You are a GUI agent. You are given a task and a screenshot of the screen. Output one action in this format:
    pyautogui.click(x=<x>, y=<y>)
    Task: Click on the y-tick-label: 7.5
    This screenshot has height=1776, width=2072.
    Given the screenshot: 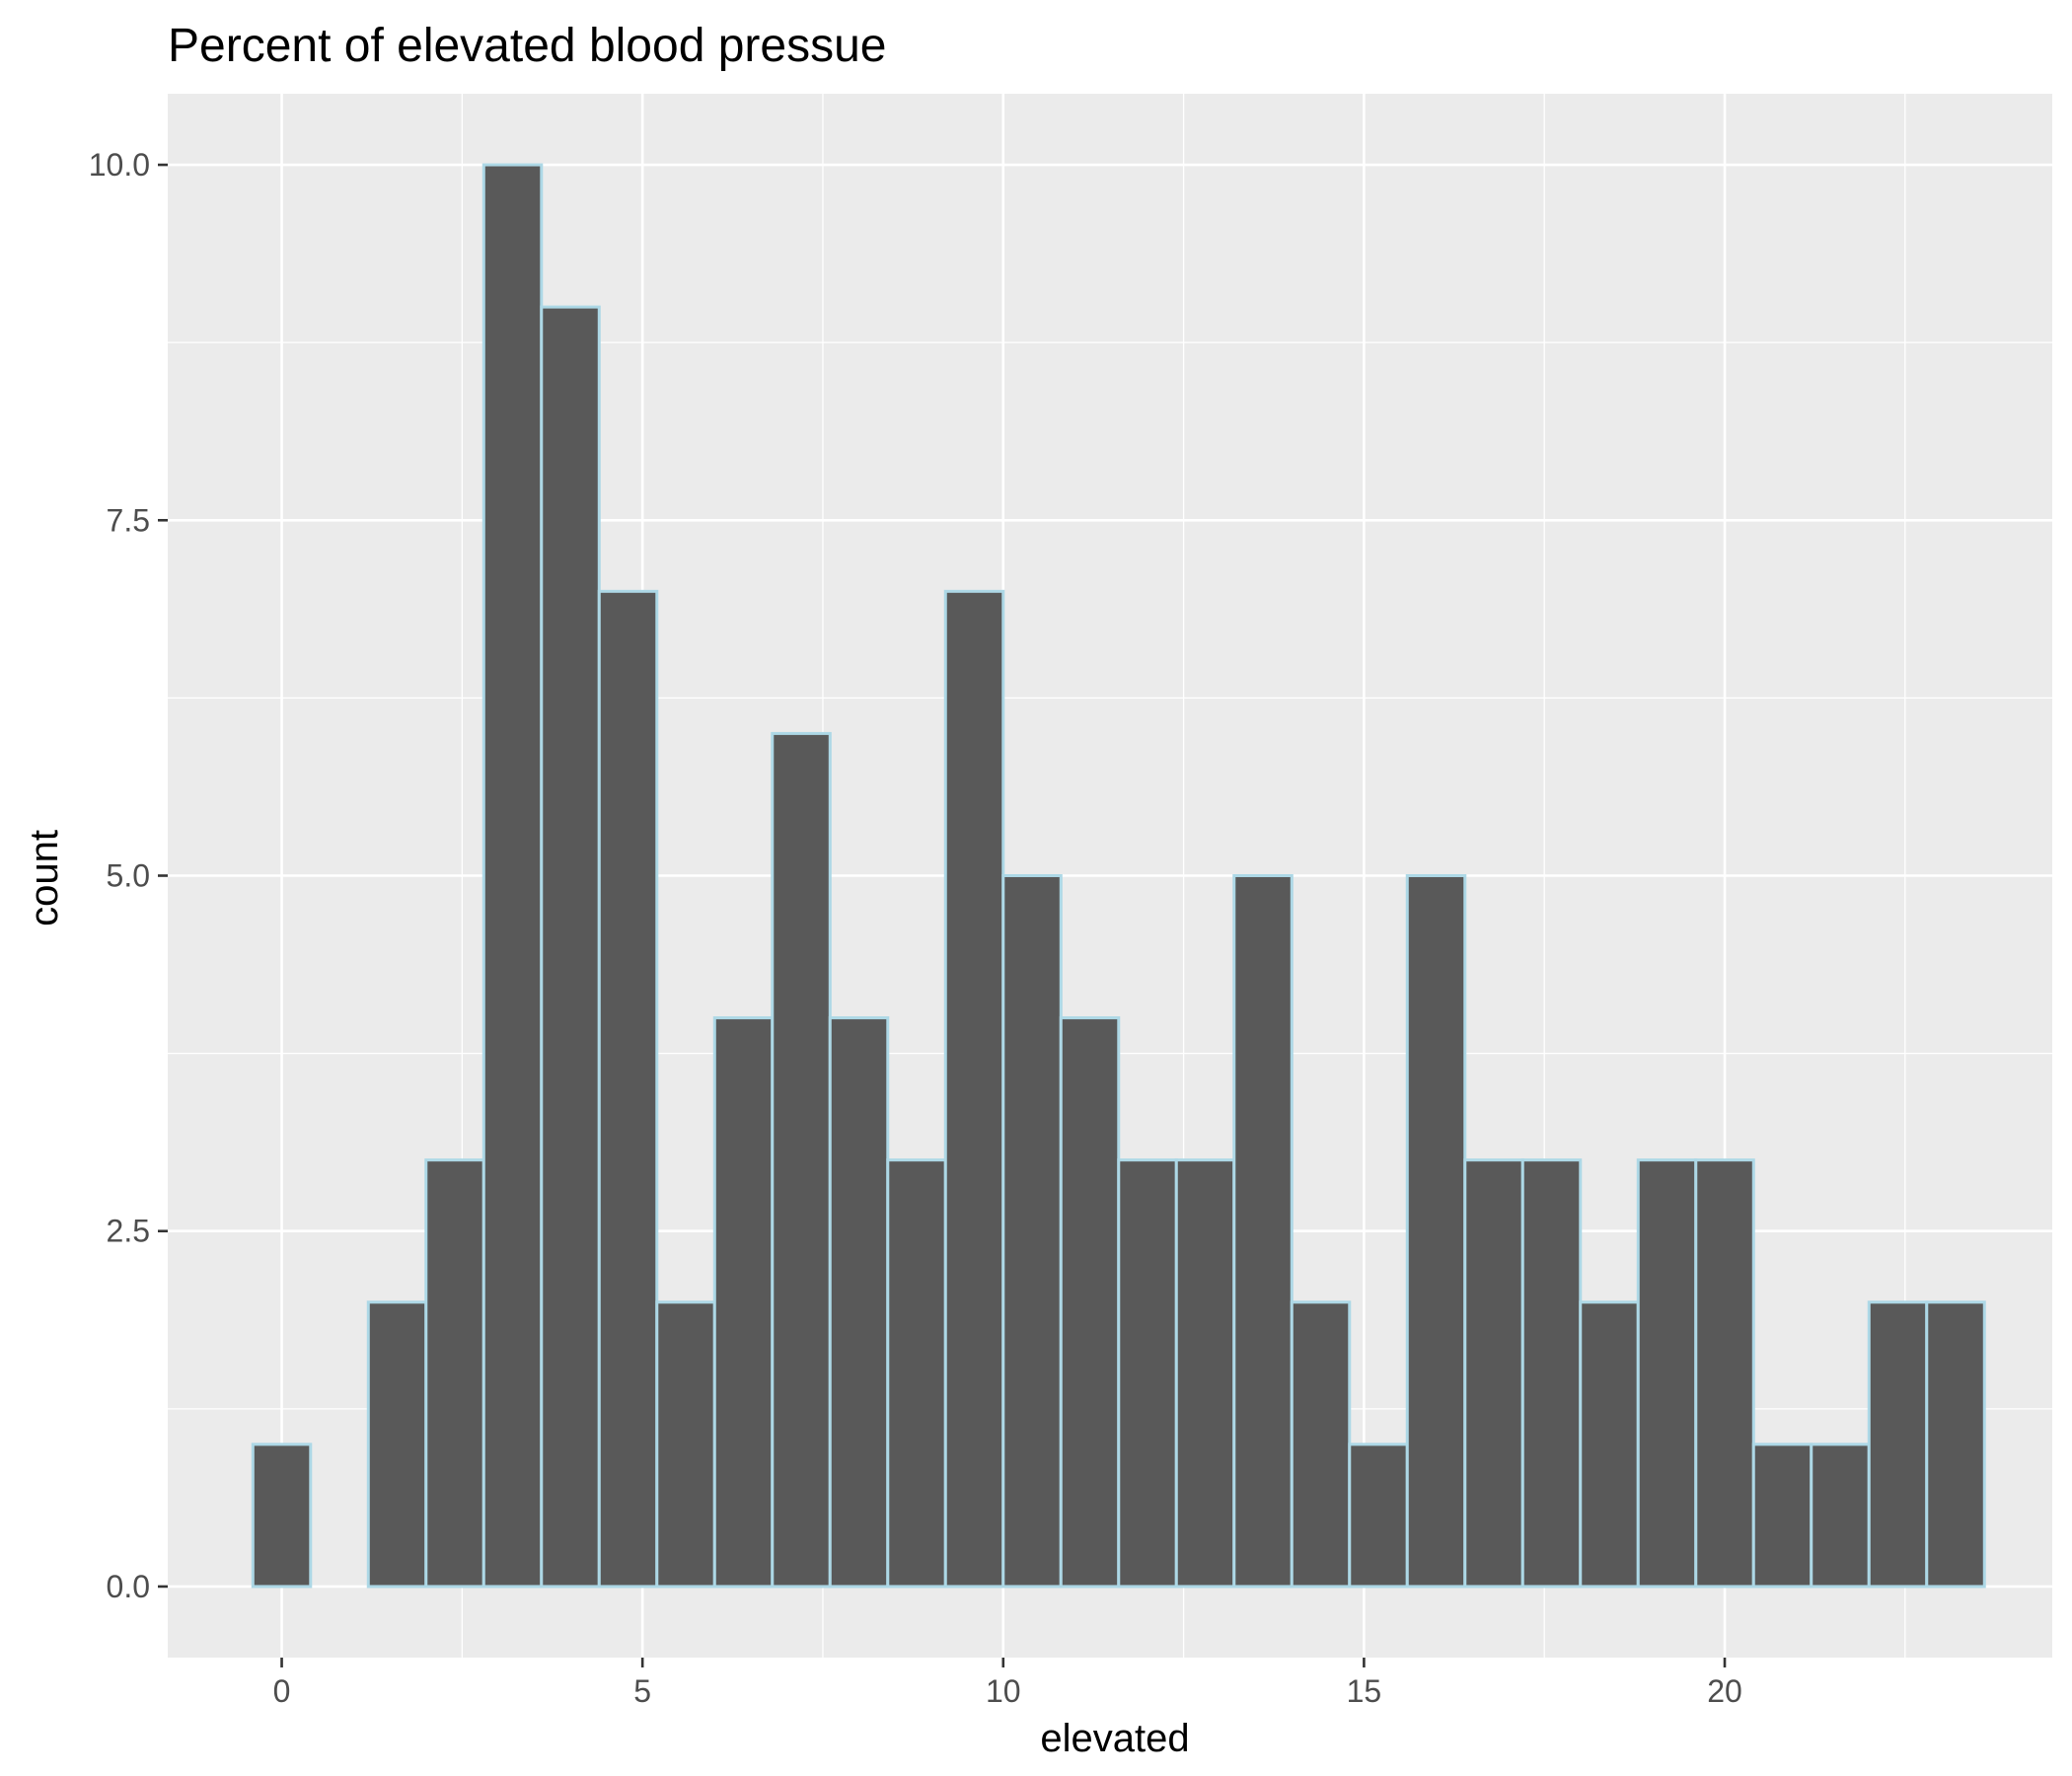 What is the action you would take?
    pyautogui.click(x=128, y=520)
    